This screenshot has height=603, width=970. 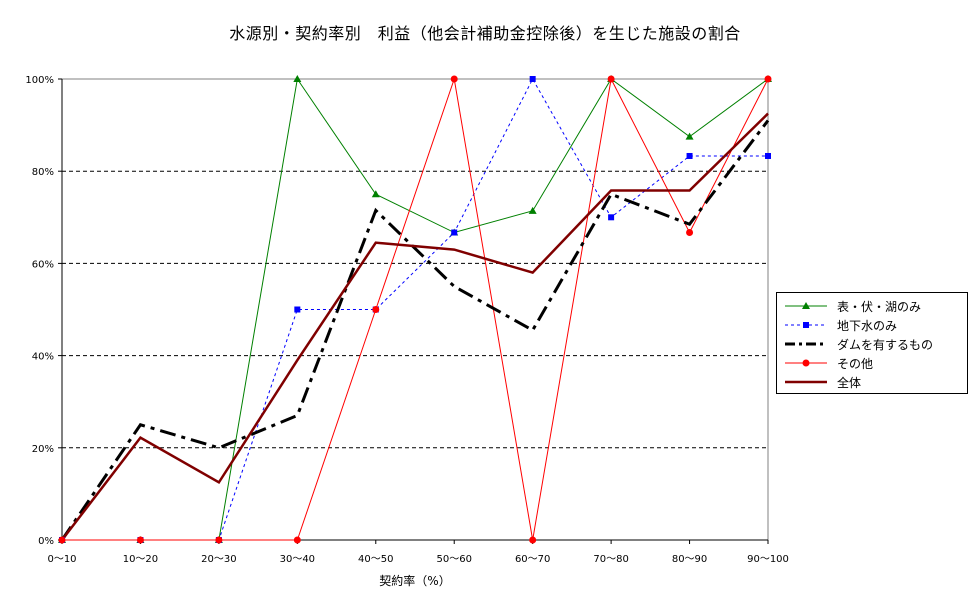 What do you see at coordinates (532, 559) in the screenshot?
I see `x-tick-label: 60～70` at bounding box center [532, 559].